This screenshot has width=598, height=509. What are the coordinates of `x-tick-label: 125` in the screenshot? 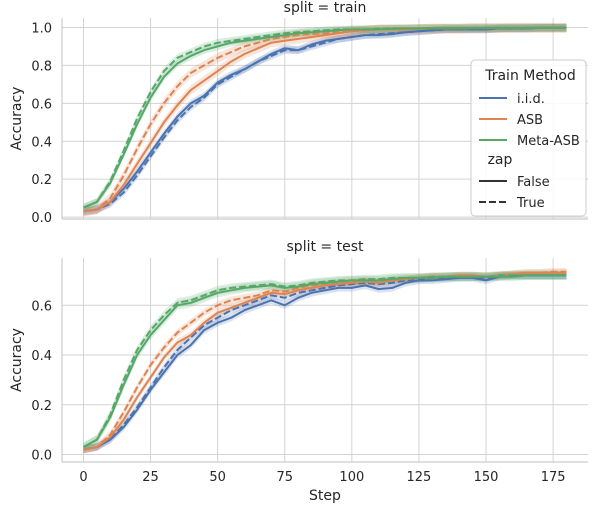 It's located at (419, 477).